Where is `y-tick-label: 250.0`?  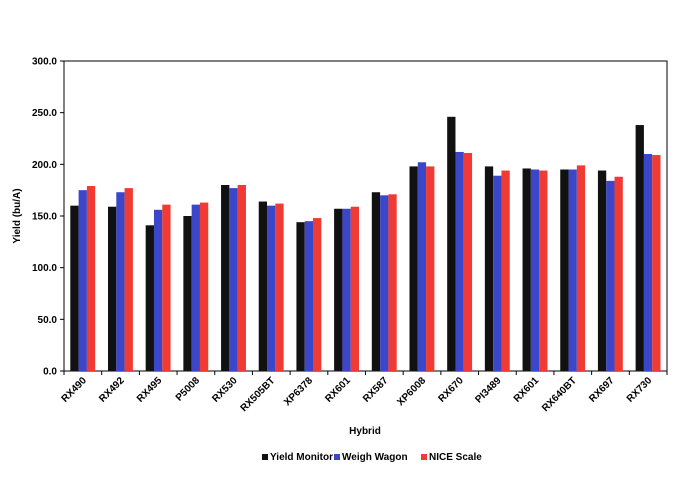
y-tick-label: 250.0 is located at coordinates (44, 113).